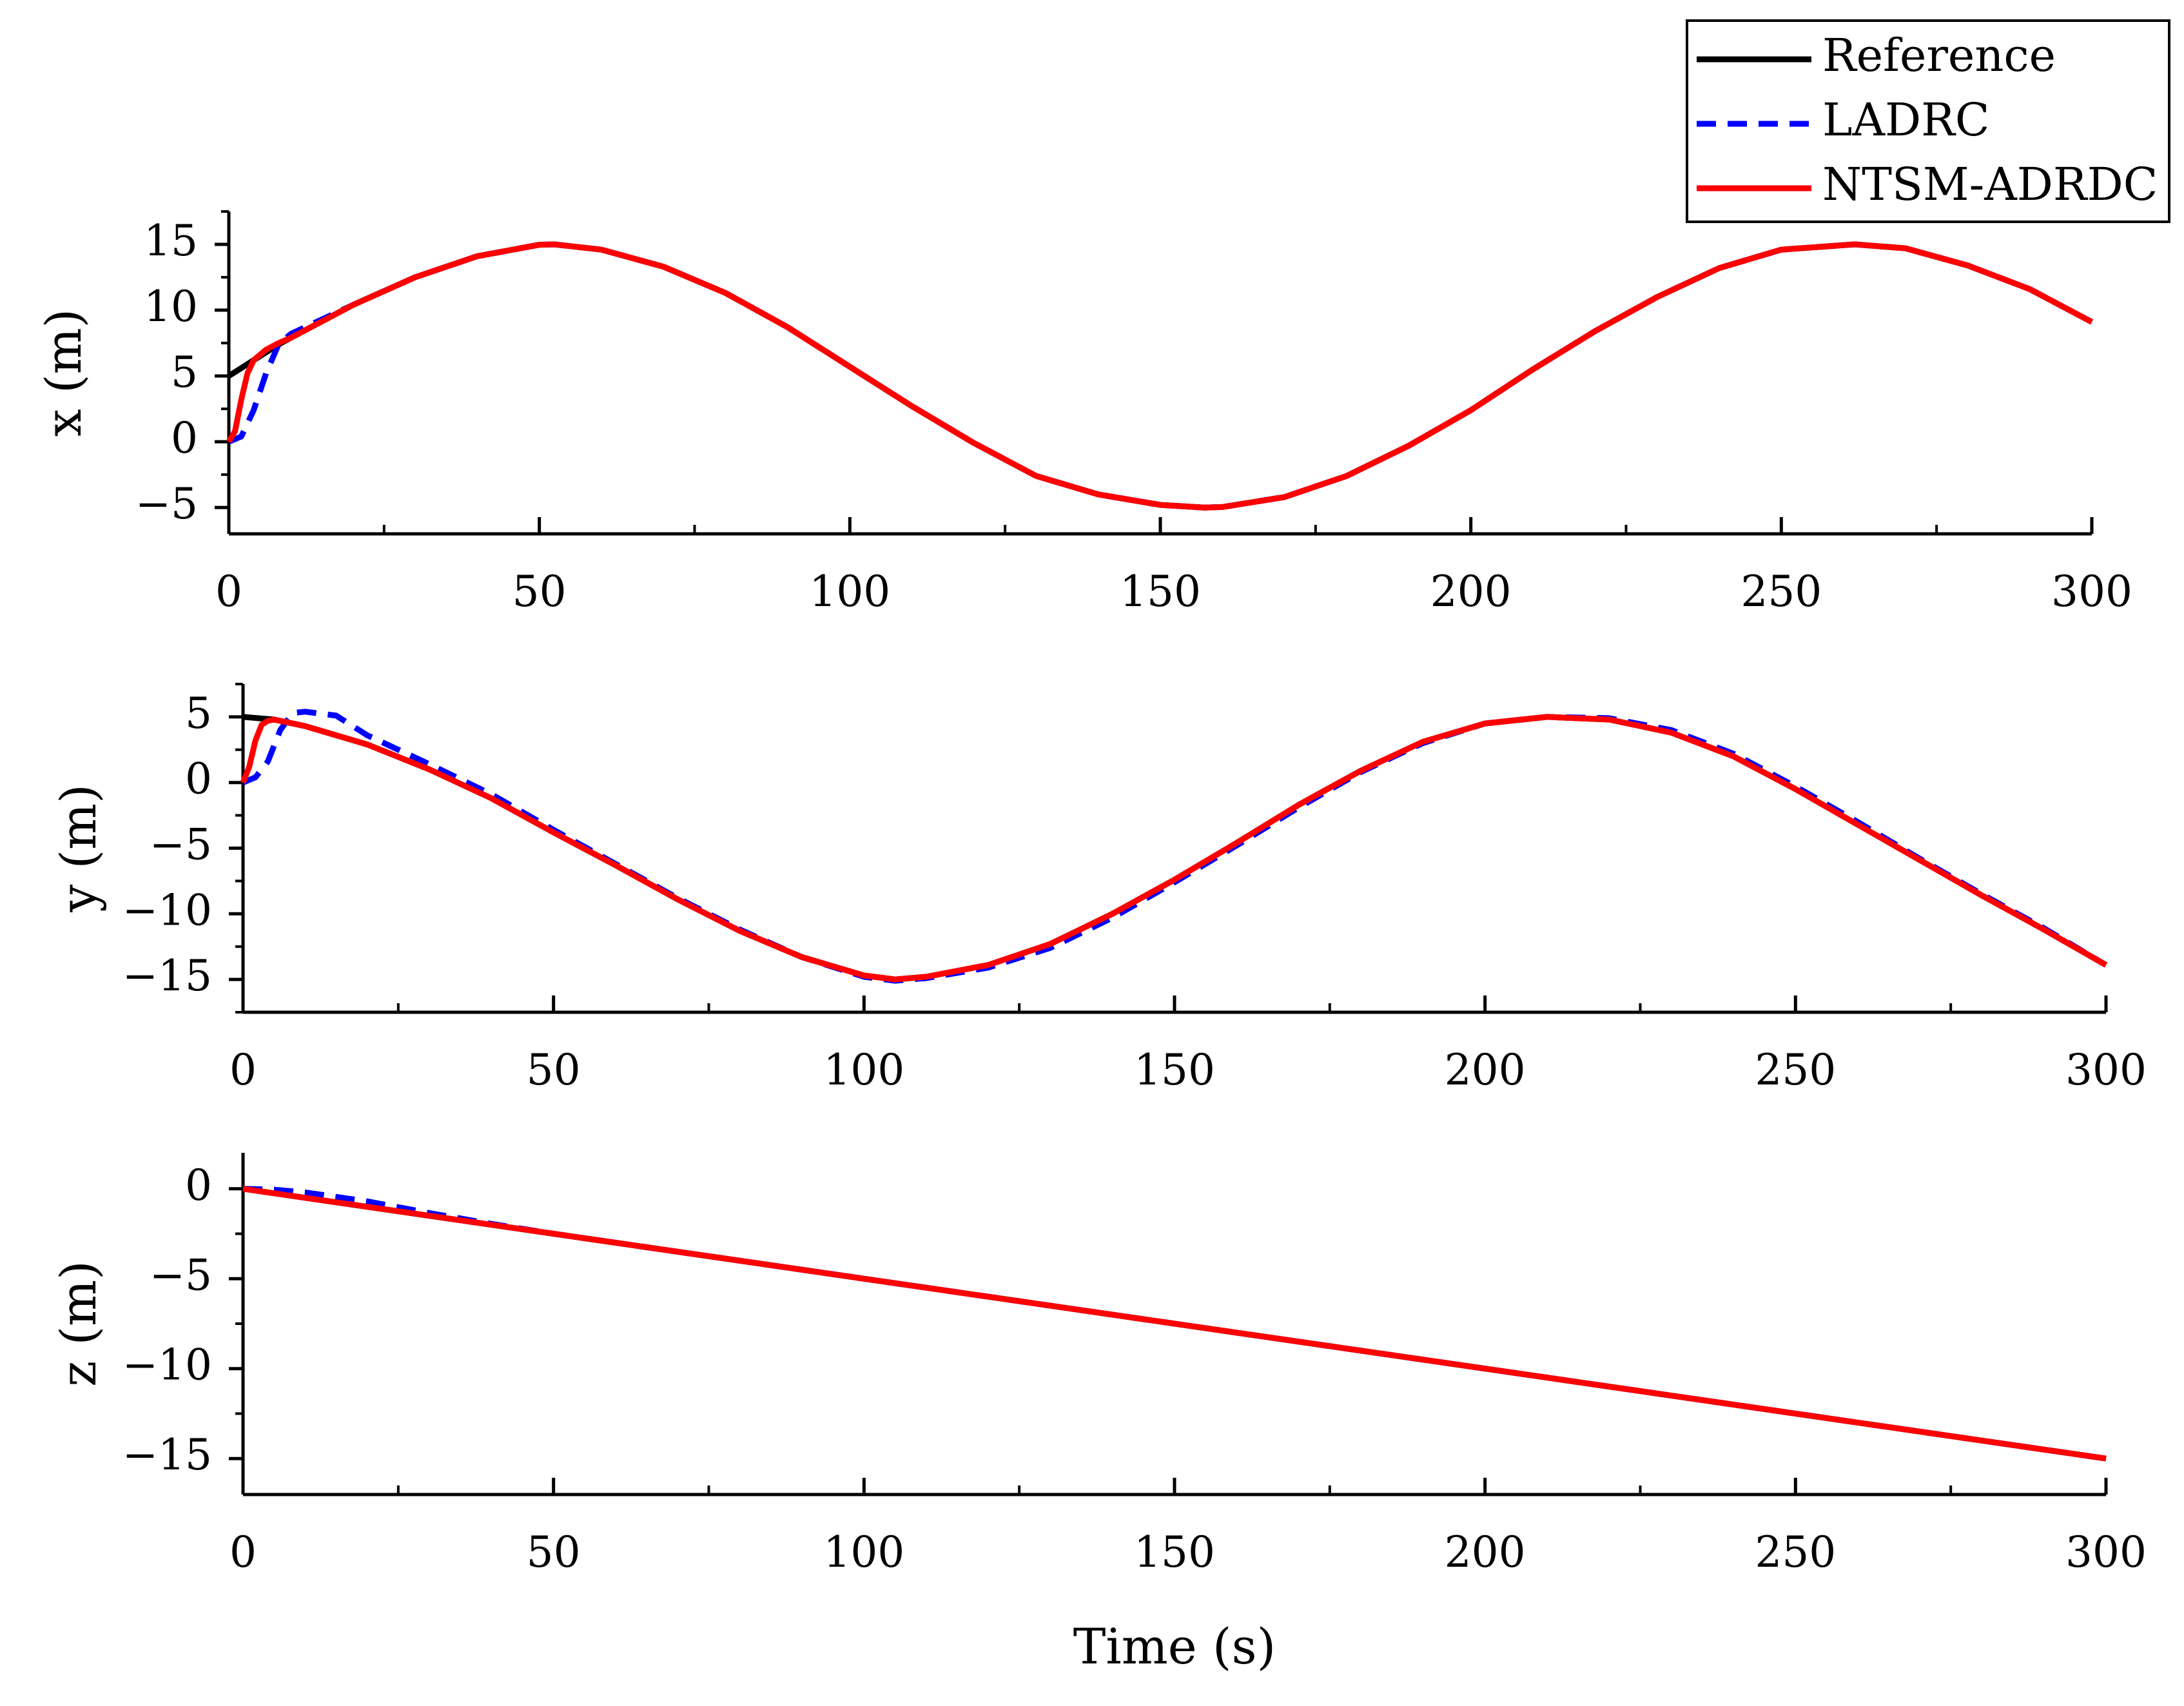  I want to click on subplot-z-x-tick-label: 50, so click(554, 1552).